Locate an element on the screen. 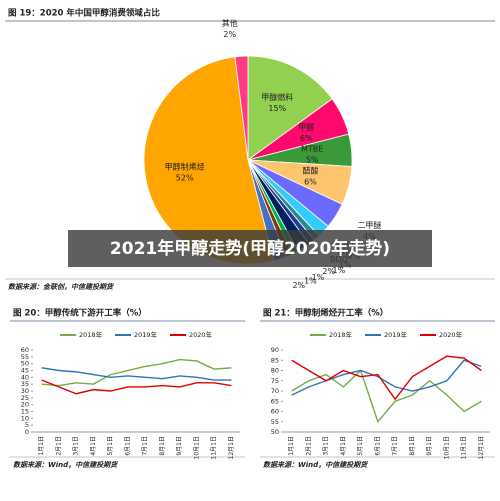  y-tick-label: 70 is located at coordinates (275, 391).